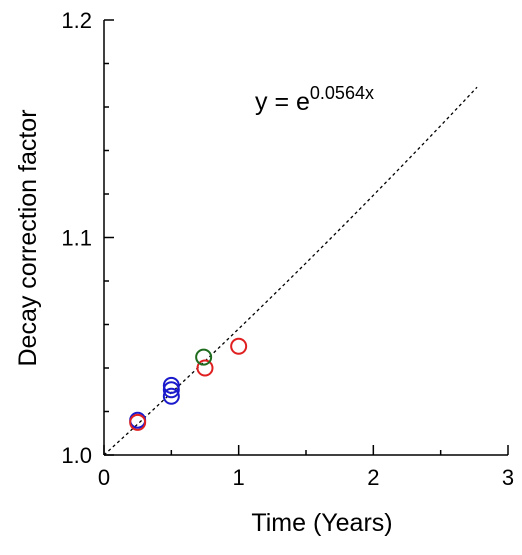 The image size is (522, 555). What do you see at coordinates (104, 477) in the screenshot?
I see `x-tick-label: 0` at bounding box center [104, 477].